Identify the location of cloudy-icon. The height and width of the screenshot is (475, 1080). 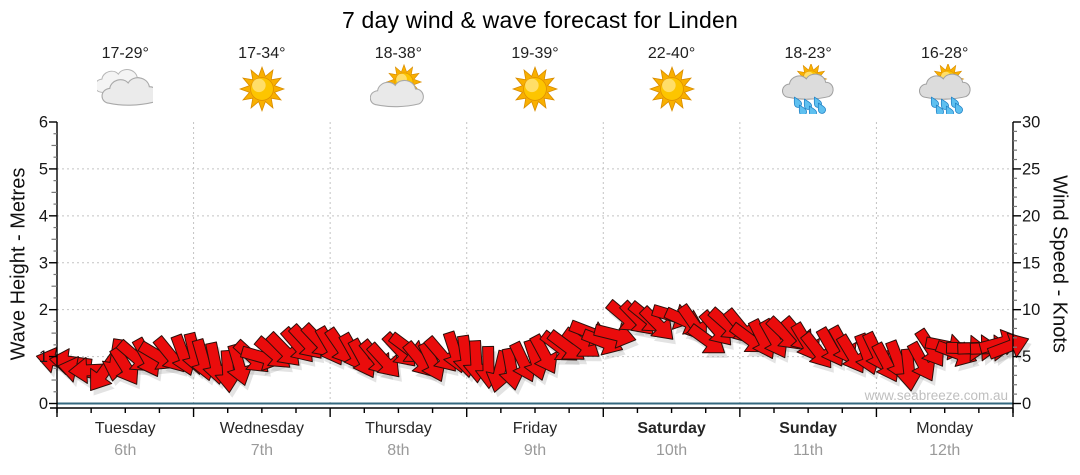
(125, 87).